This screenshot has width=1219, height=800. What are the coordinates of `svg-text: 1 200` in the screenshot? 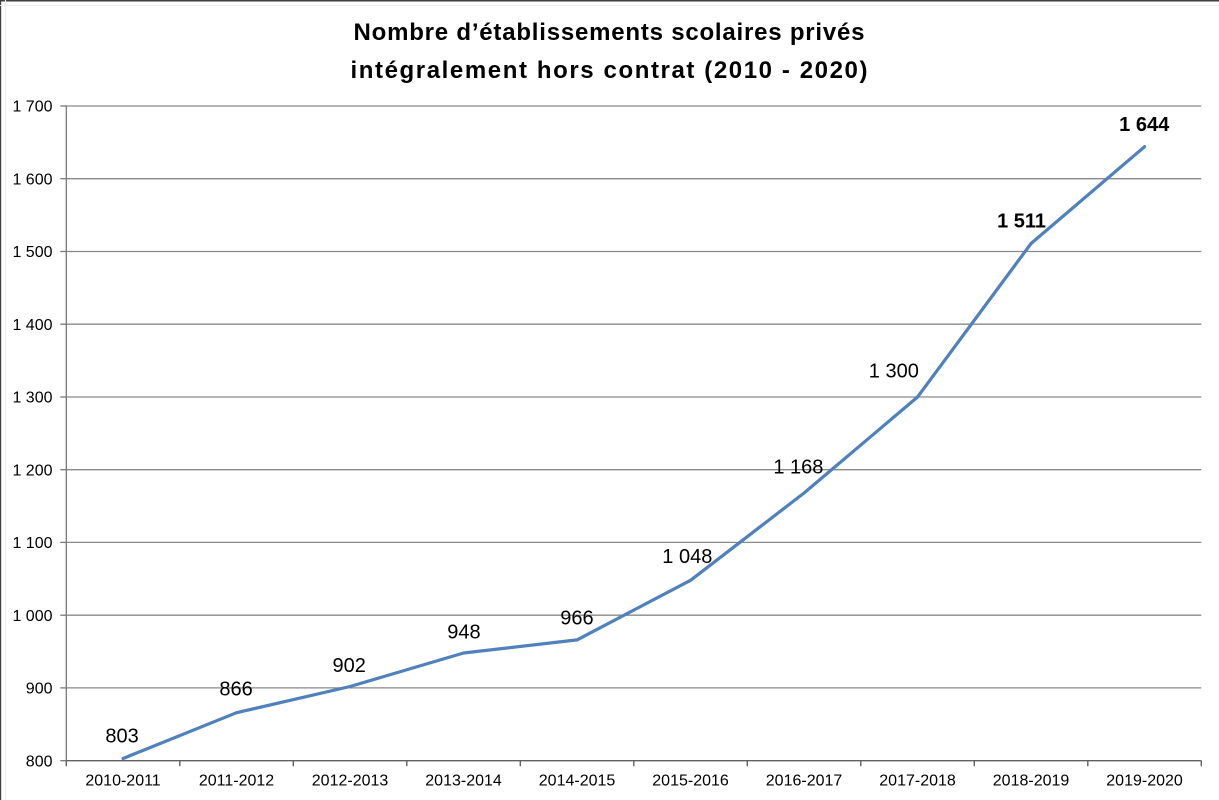 It's located at (32, 470).